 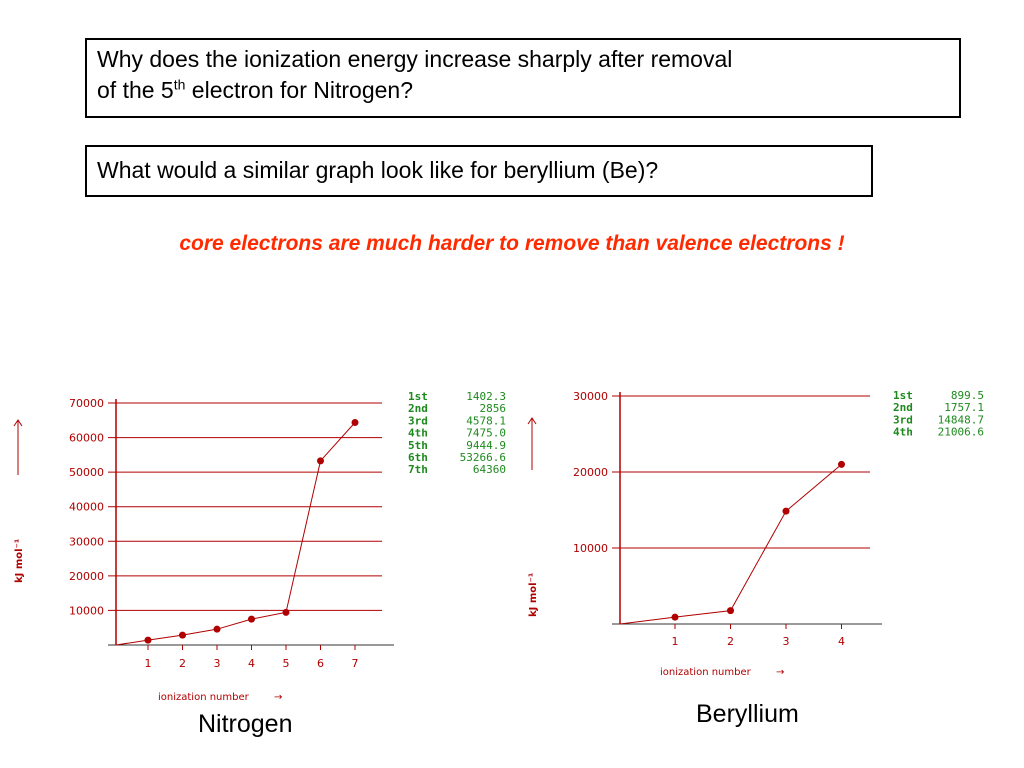 What do you see at coordinates (251, 663) in the screenshot?
I see `nitrogen-x-tick-label: 4` at bounding box center [251, 663].